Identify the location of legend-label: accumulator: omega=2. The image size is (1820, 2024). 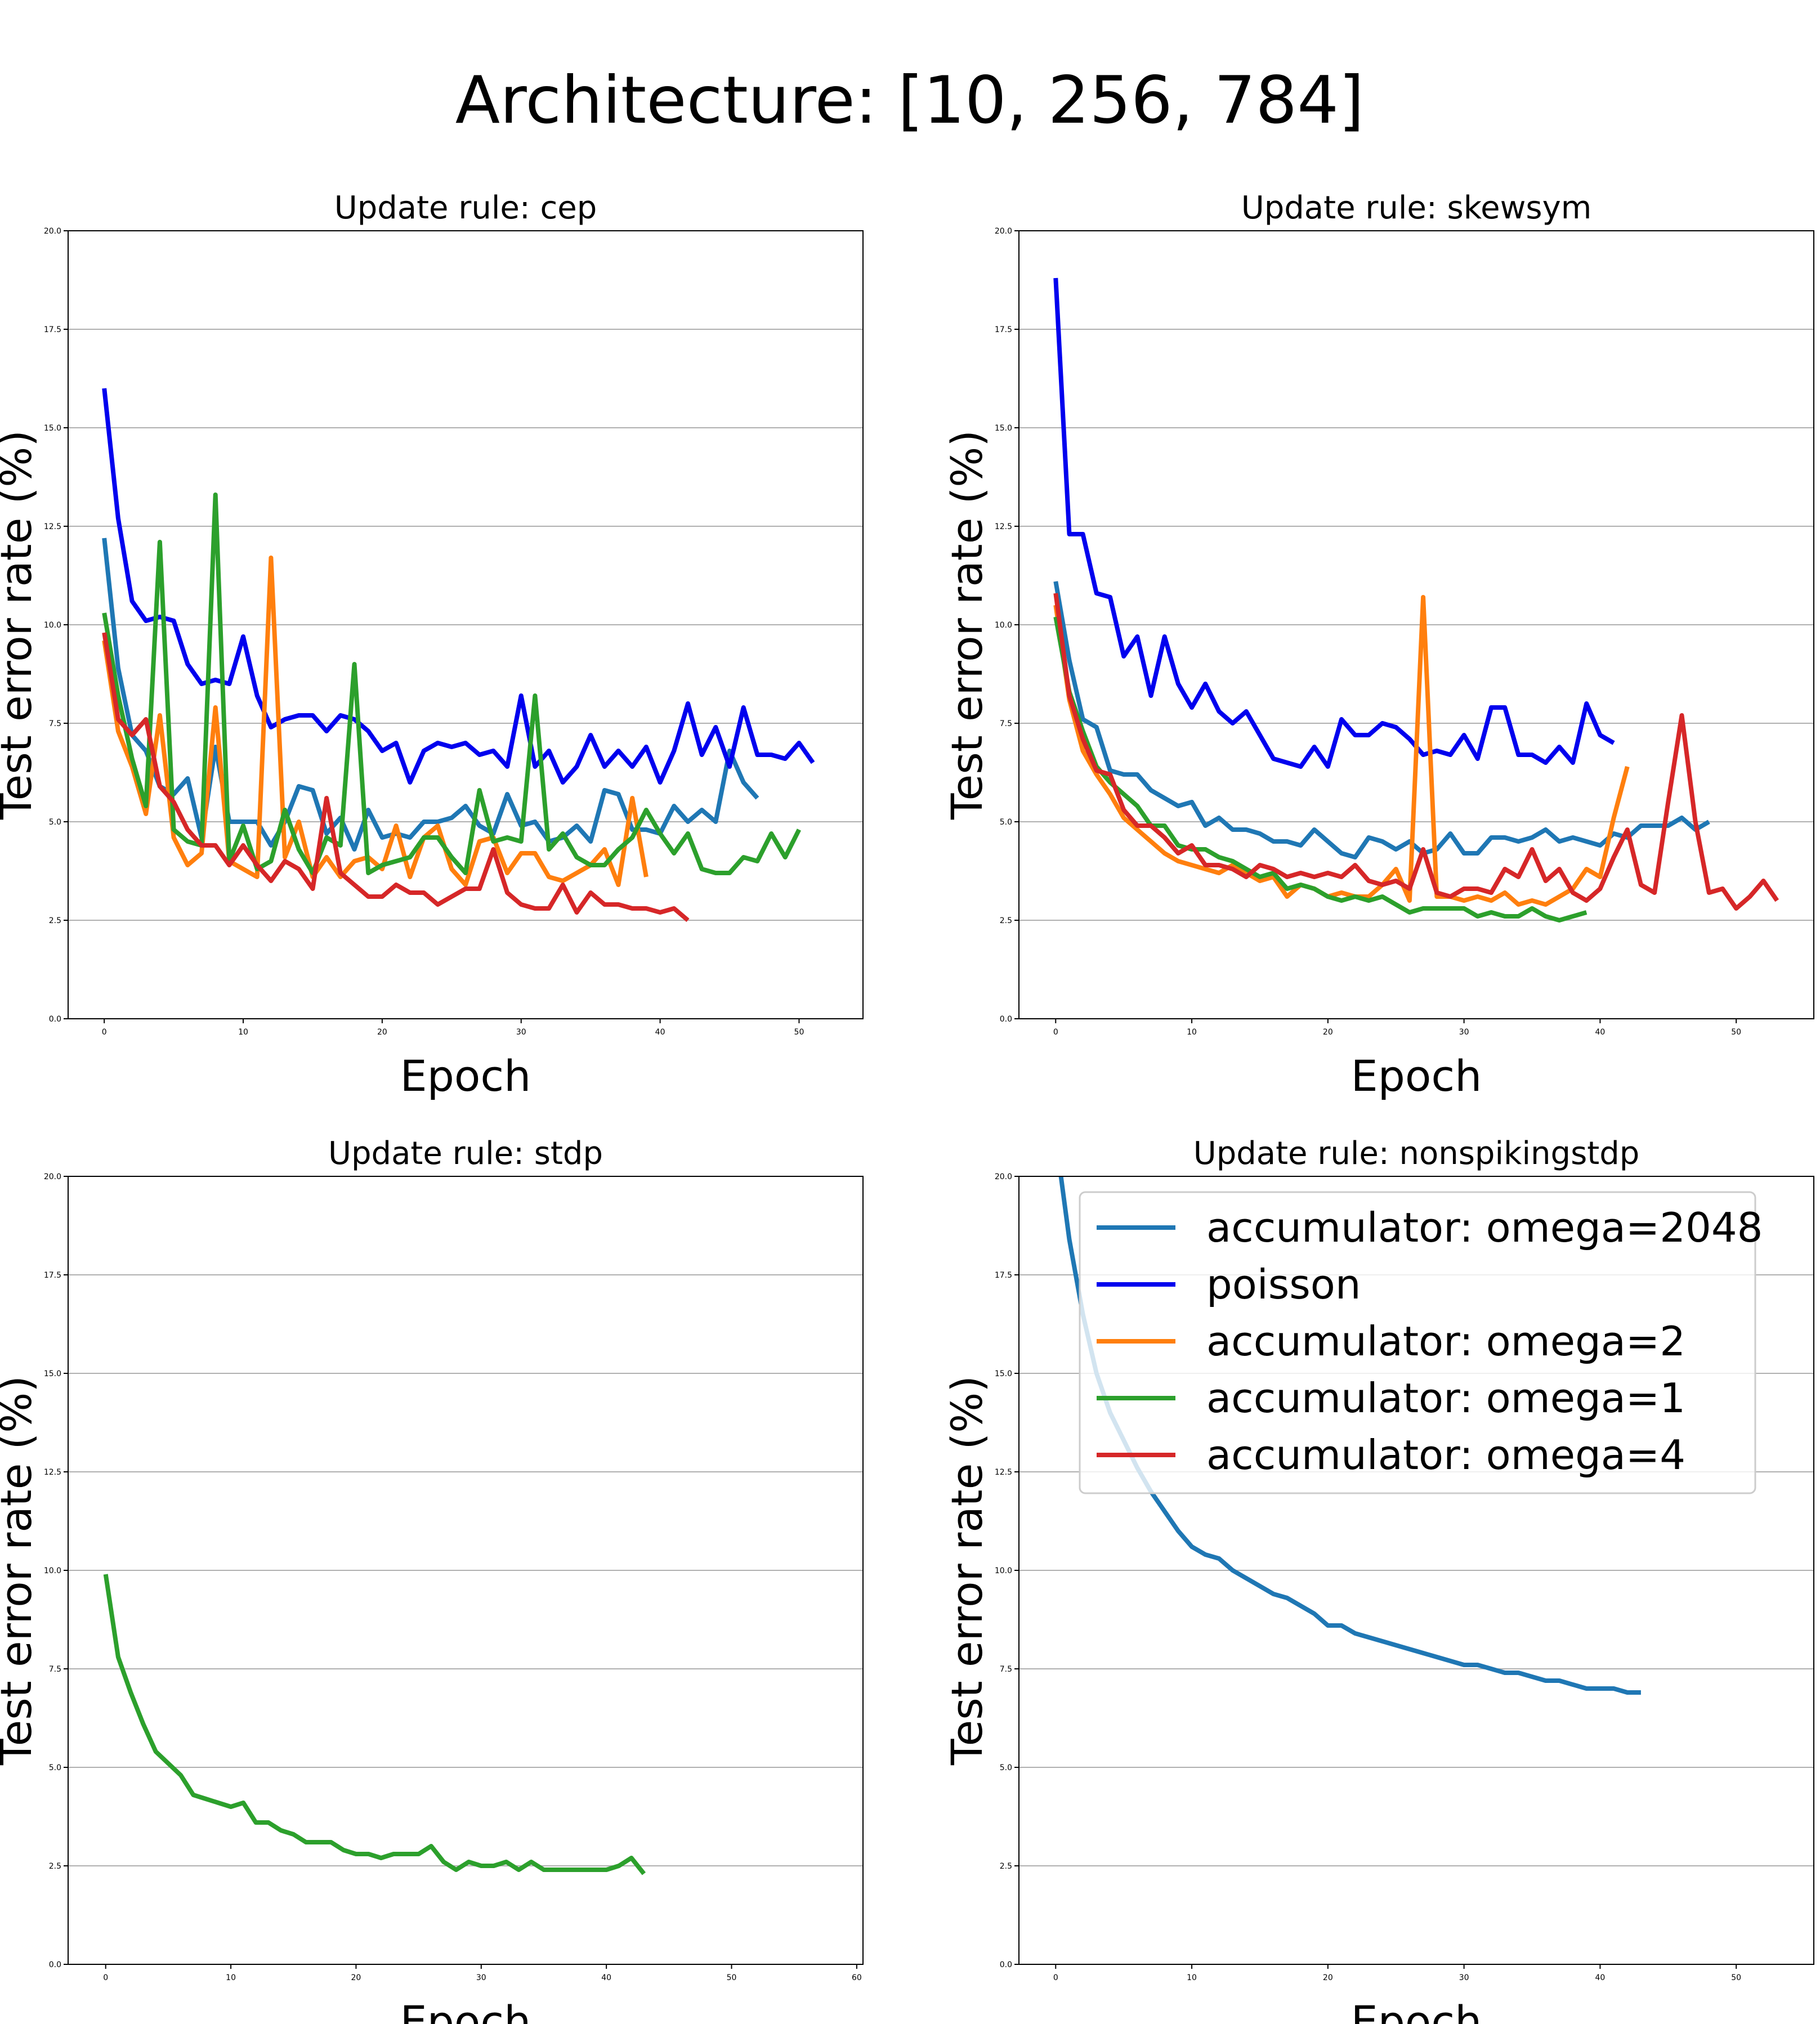
(1445, 1342).